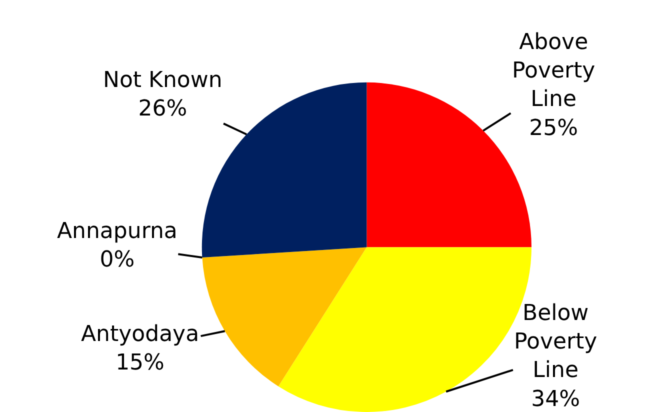 This screenshot has height=412, width=649. I want to click on data-label: 26%, so click(163, 109).